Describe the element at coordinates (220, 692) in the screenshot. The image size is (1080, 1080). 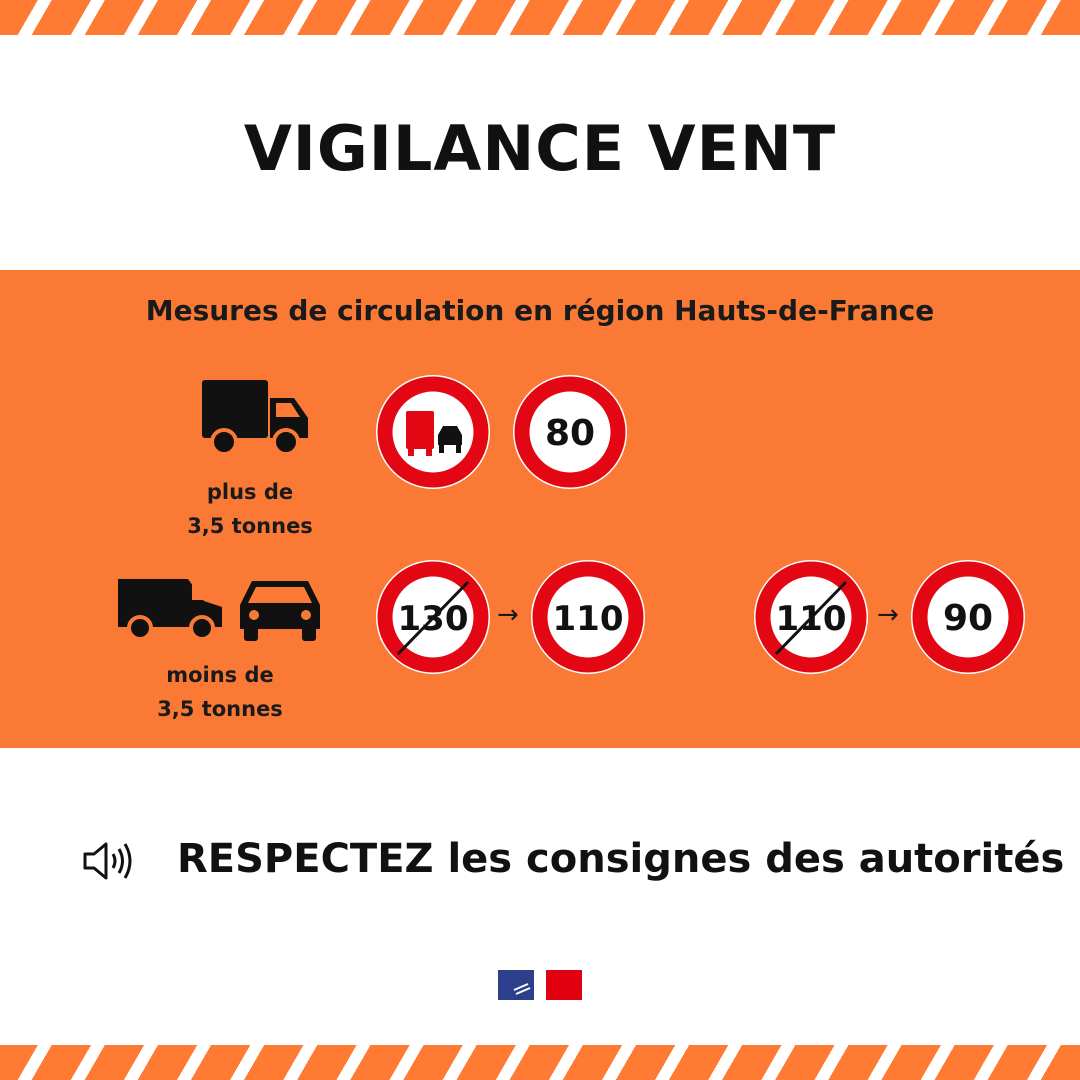
I see `light-vehicle-label: moins de 3,5 tonnes` at that location.